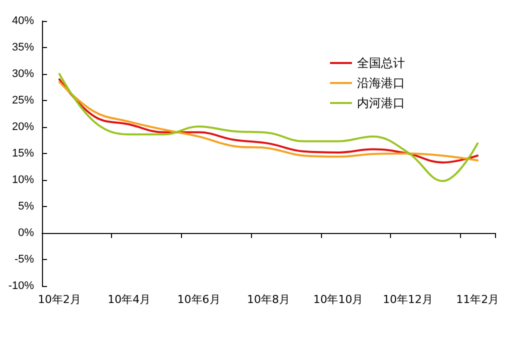 Image resolution: width=527 pixels, height=347 pixels. What do you see at coordinates (21, 286) in the screenshot?
I see `y-tick-label: -10%` at bounding box center [21, 286].